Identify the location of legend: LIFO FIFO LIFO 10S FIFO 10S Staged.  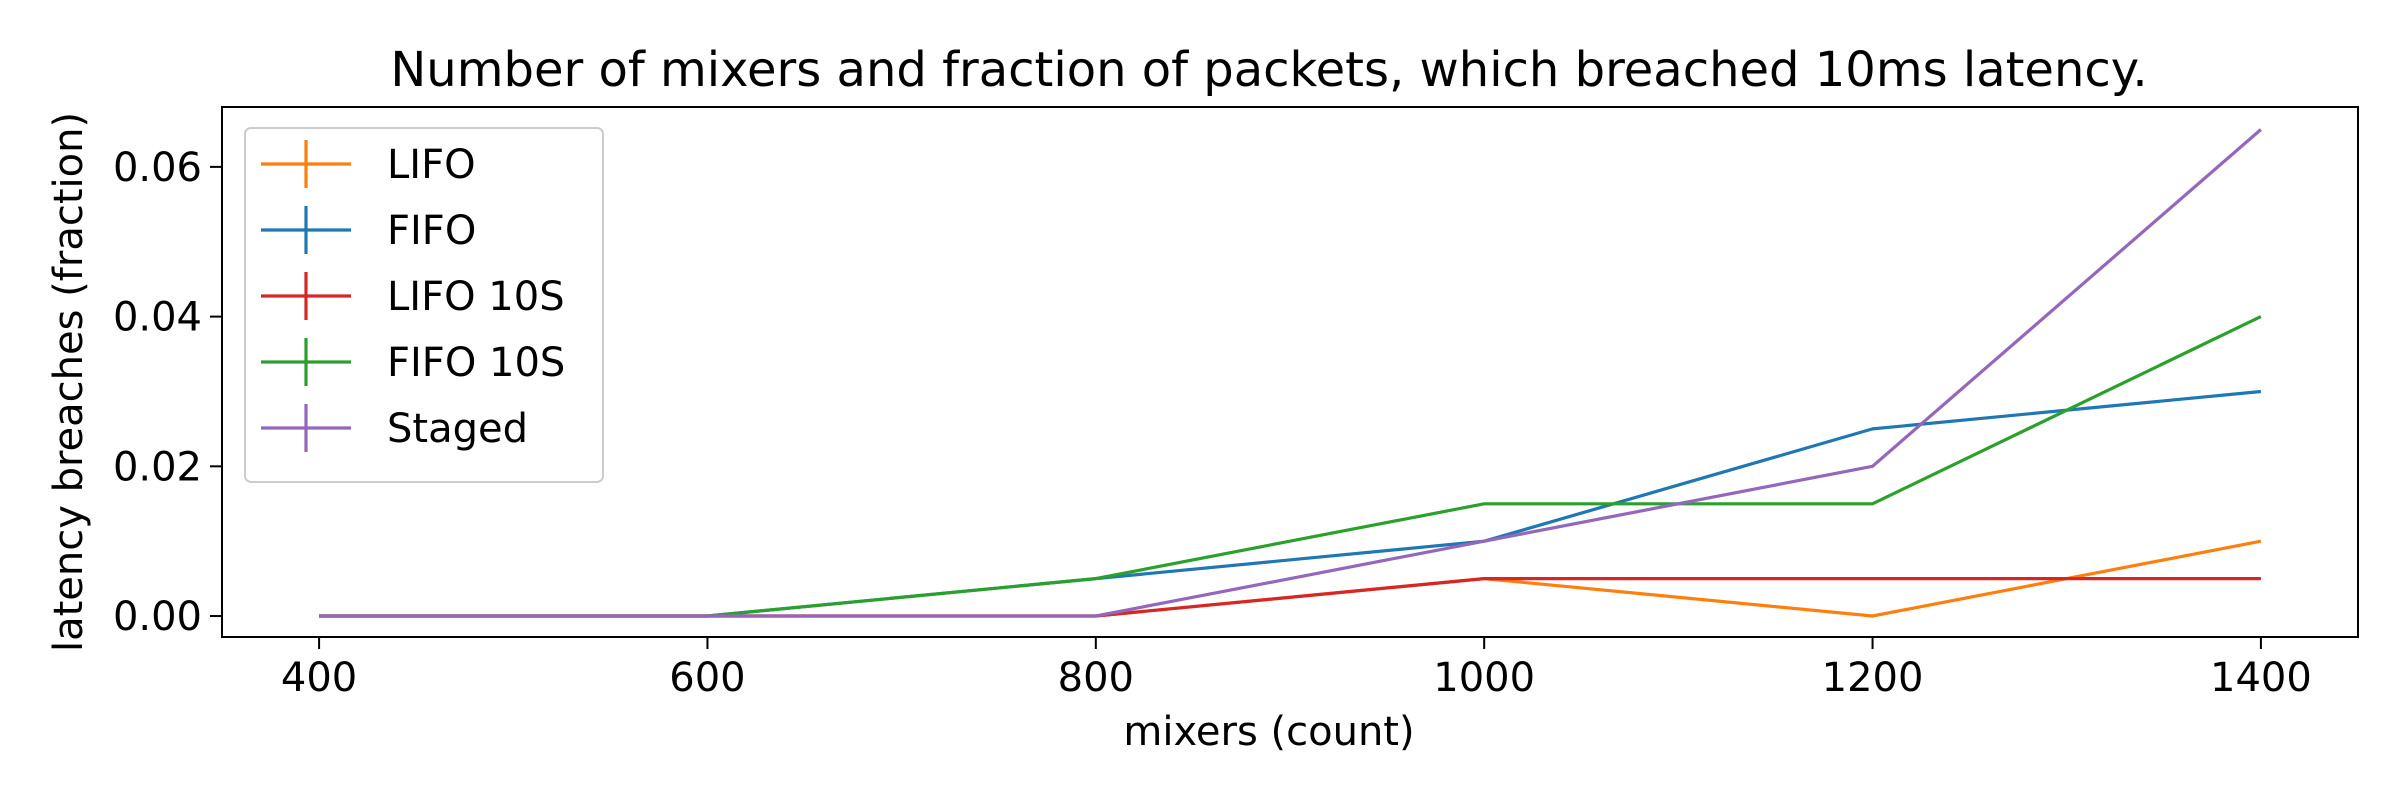
(424, 305).